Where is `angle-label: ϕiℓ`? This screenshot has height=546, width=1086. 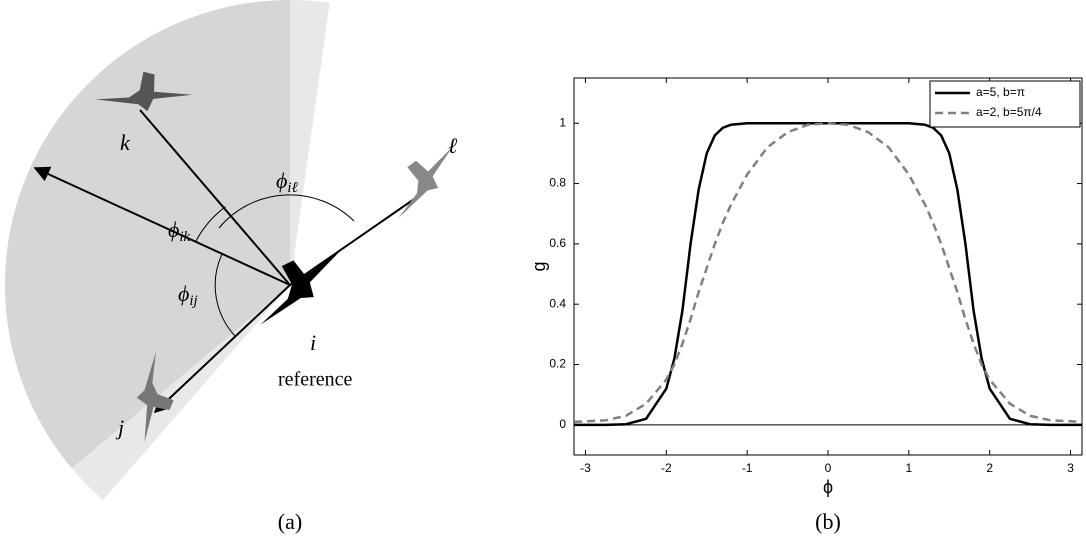
angle-label: ϕiℓ is located at coordinates (287, 182).